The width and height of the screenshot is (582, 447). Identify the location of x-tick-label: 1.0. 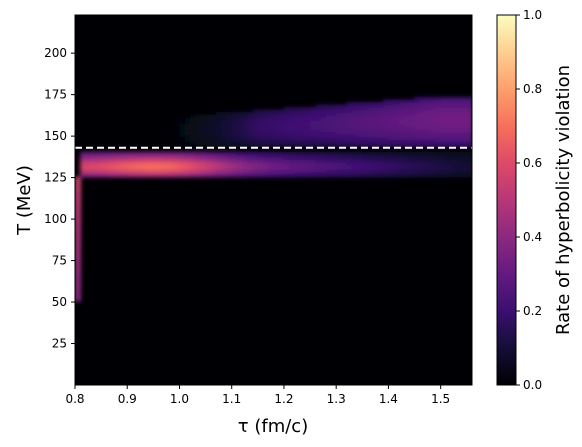
(179, 399).